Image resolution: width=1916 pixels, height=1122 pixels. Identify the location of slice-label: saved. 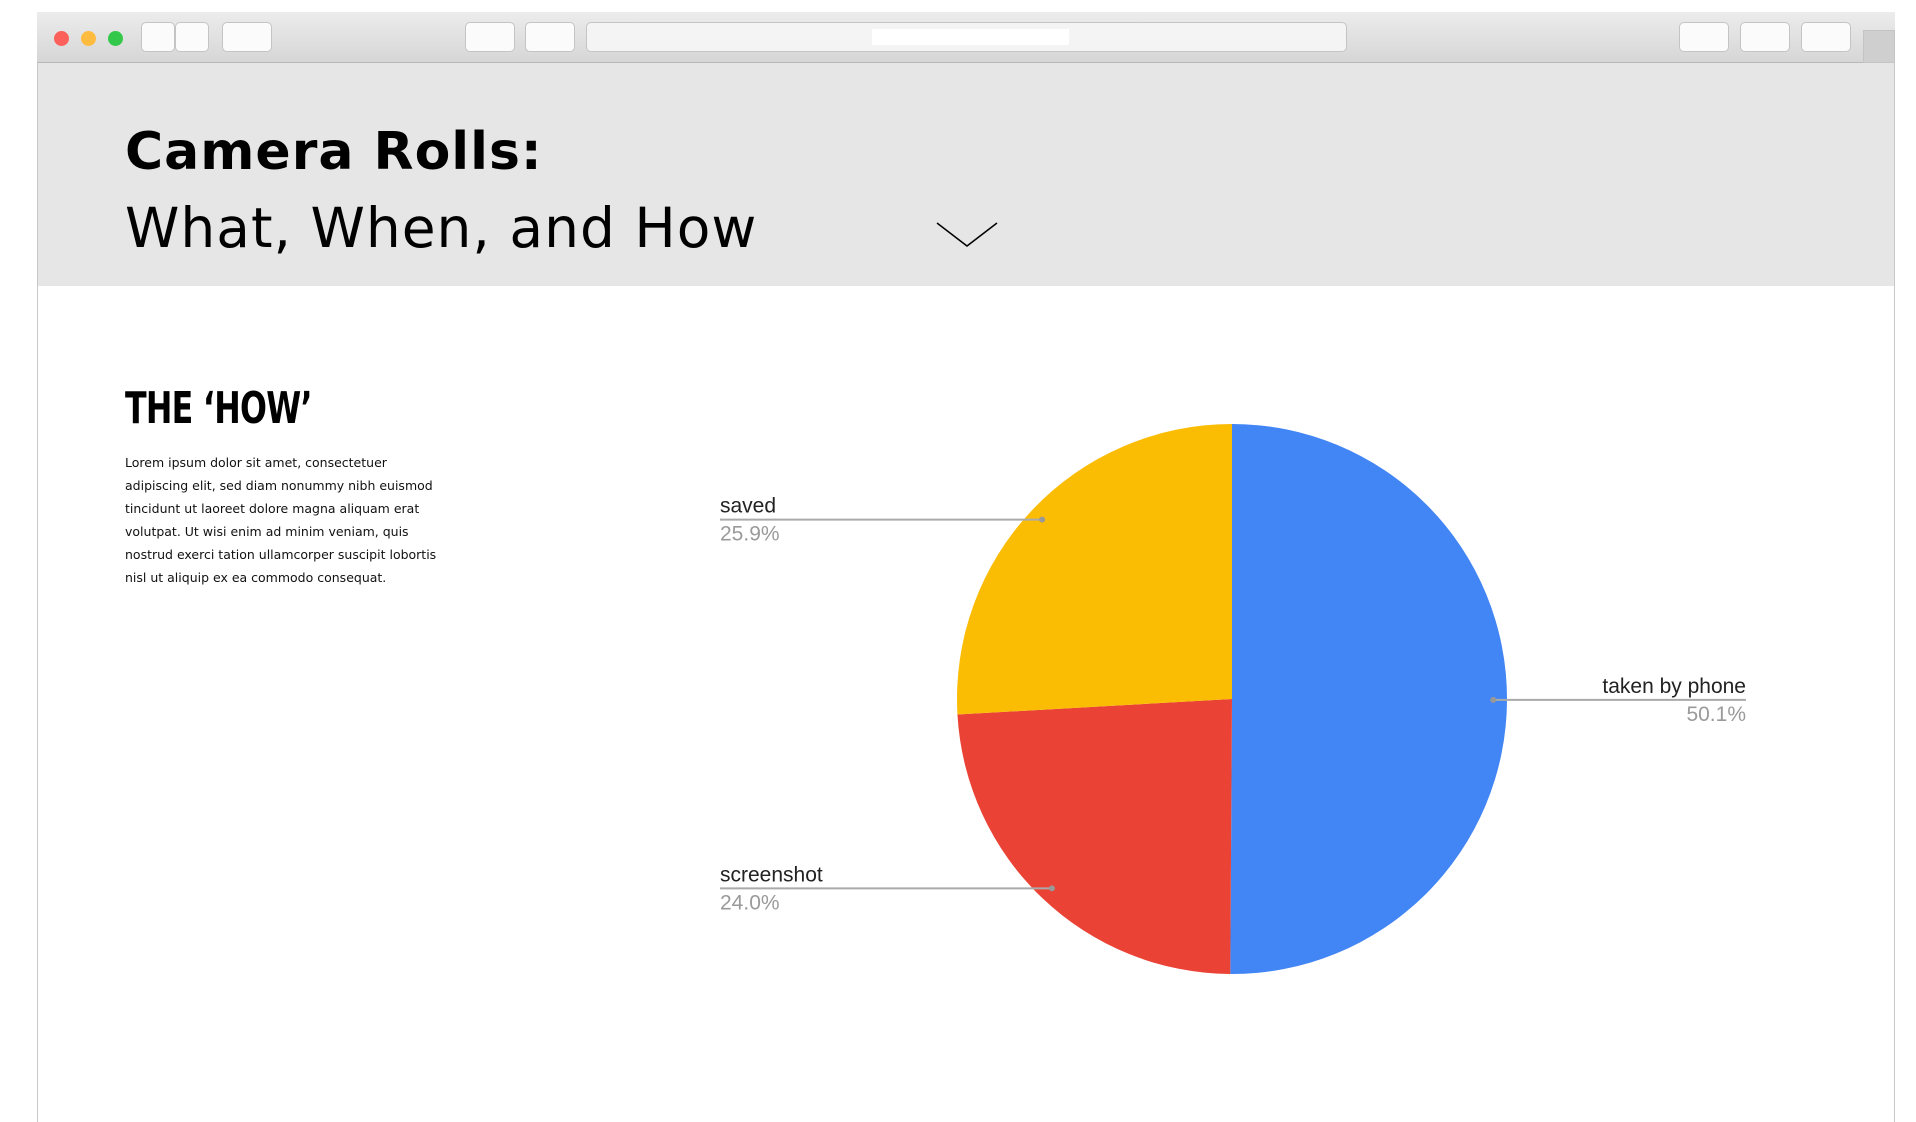
(748, 506).